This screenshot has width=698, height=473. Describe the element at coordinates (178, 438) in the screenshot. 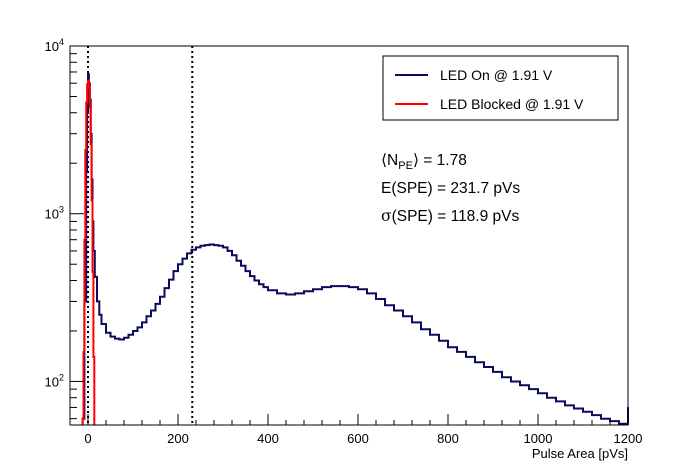

I see `x-tick-label: 200` at that location.